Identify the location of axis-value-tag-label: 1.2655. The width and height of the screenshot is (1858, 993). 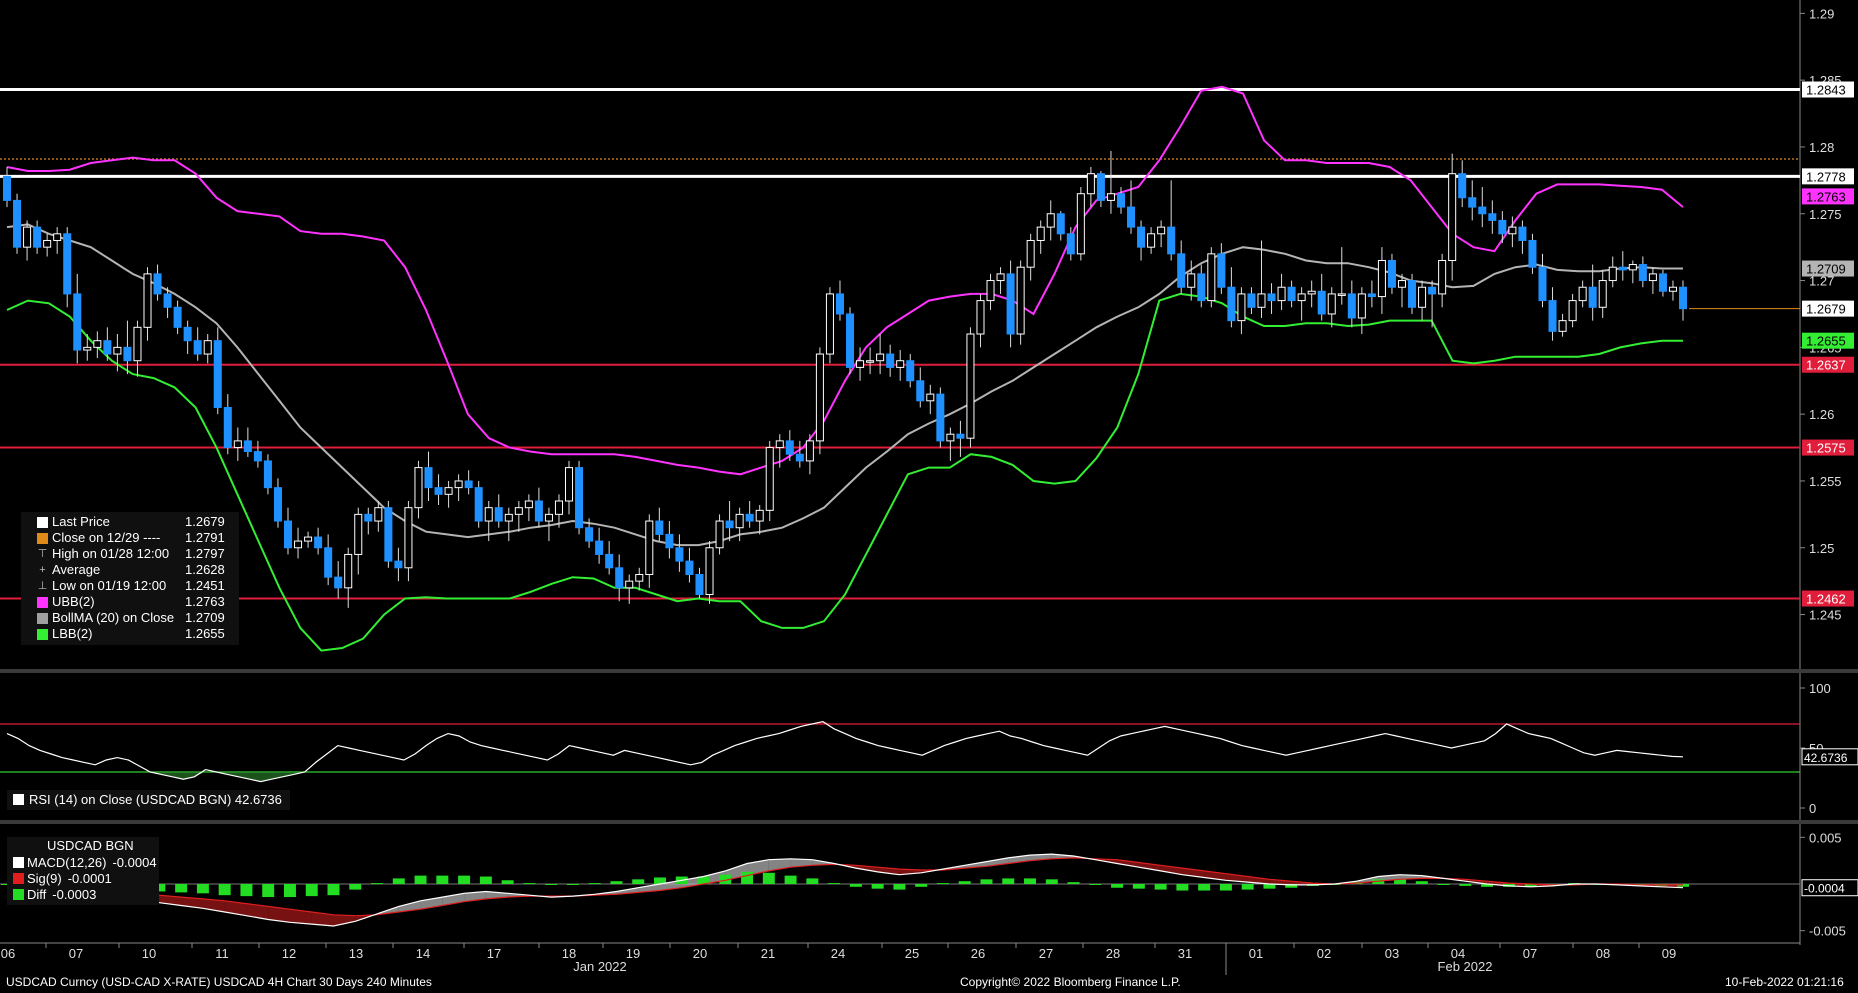
(1826, 341).